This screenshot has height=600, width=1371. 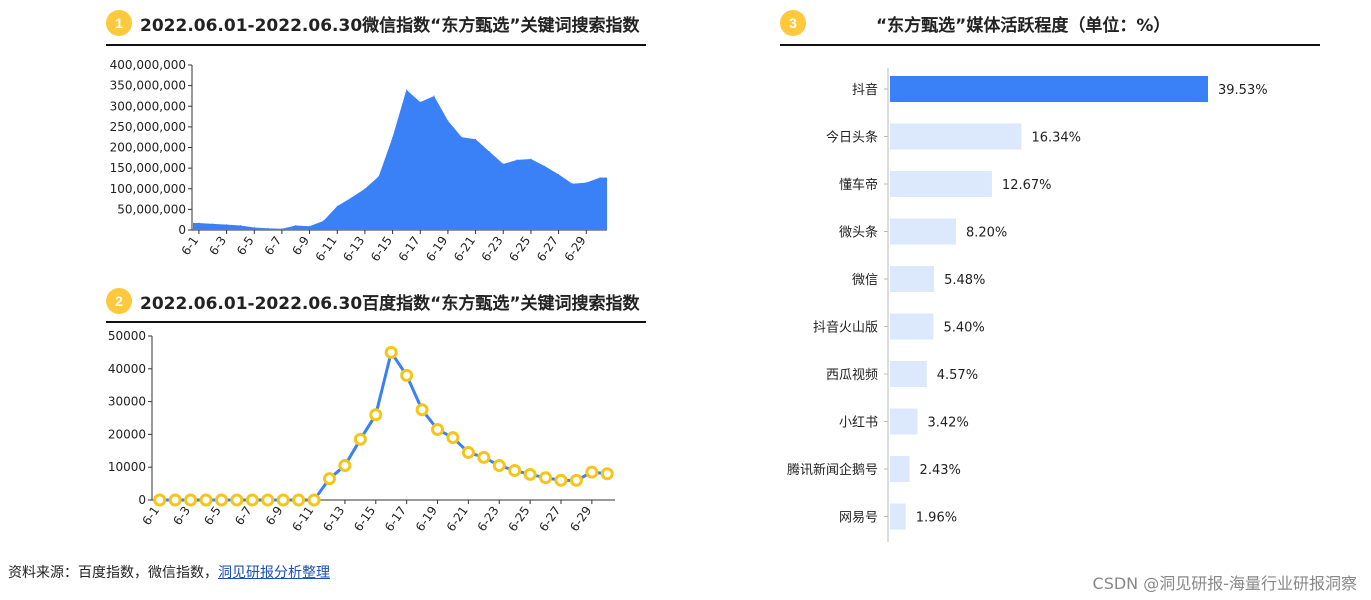 What do you see at coordinates (1050, 45) in the screenshot?
I see `panel3-rule` at bounding box center [1050, 45].